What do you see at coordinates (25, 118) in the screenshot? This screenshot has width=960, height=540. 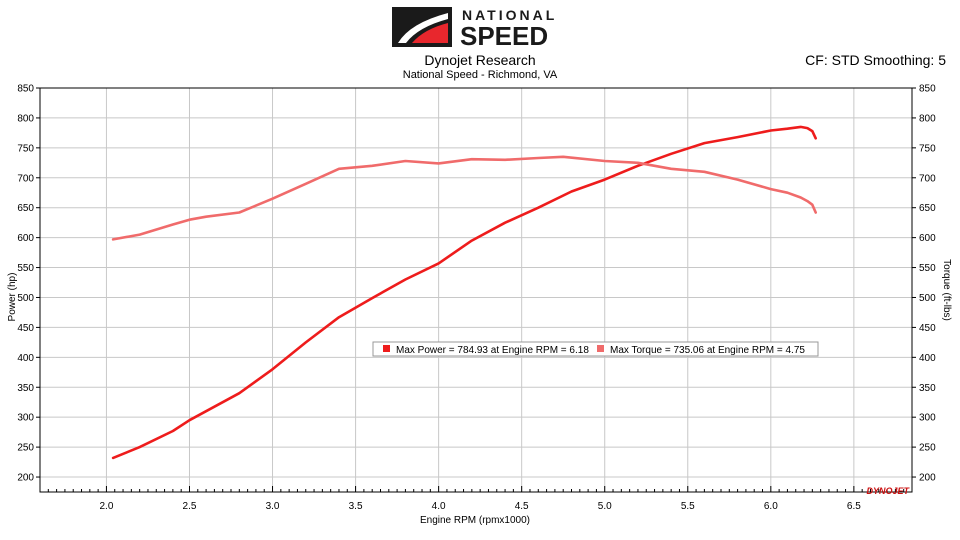 I see `y-left-tick-label: 800` at bounding box center [25, 118].